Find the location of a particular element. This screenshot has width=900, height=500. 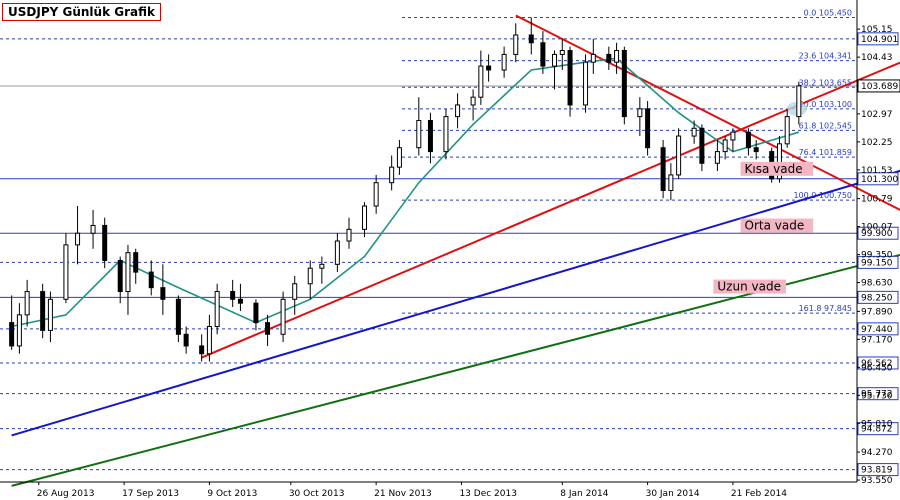

date-tick-label: 21 Feb 2014 is located at coordinates (759, 494).